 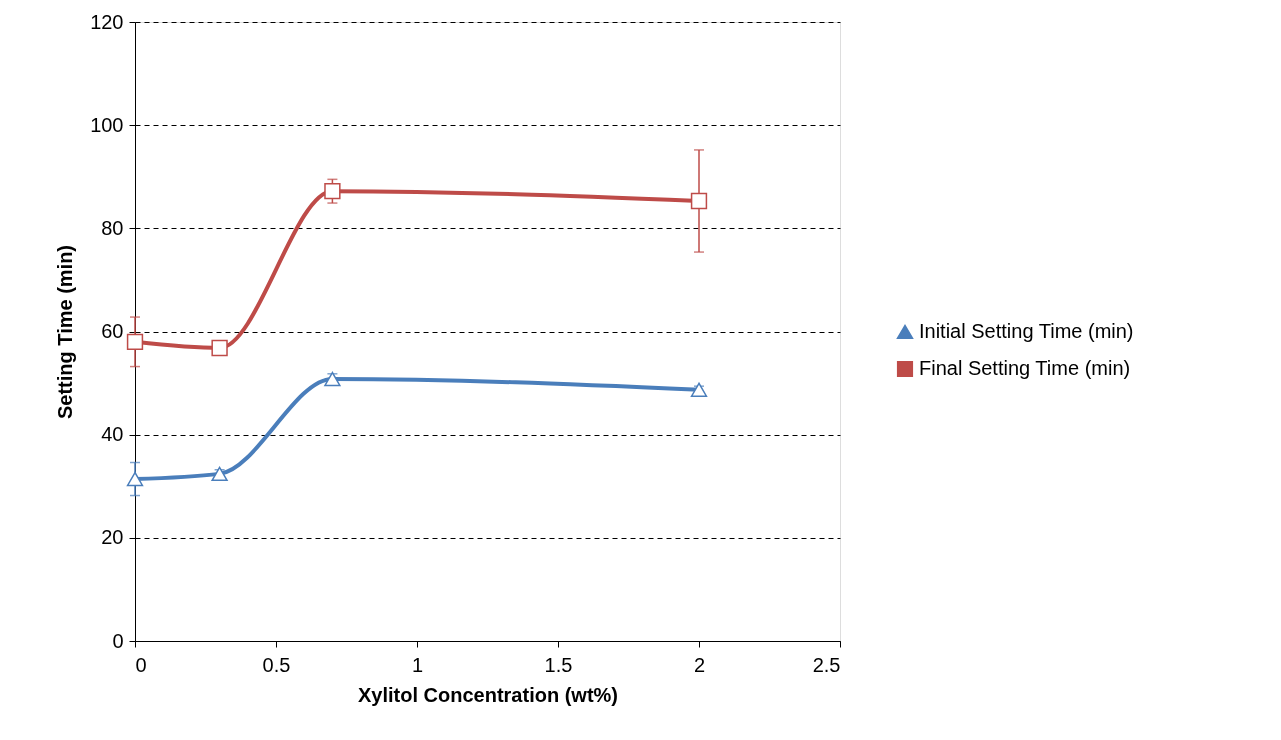 What do you see at coordinates (112, 227) in the screenshot?
I see `y-tick-label: 80` at bounding box center [112, 227].